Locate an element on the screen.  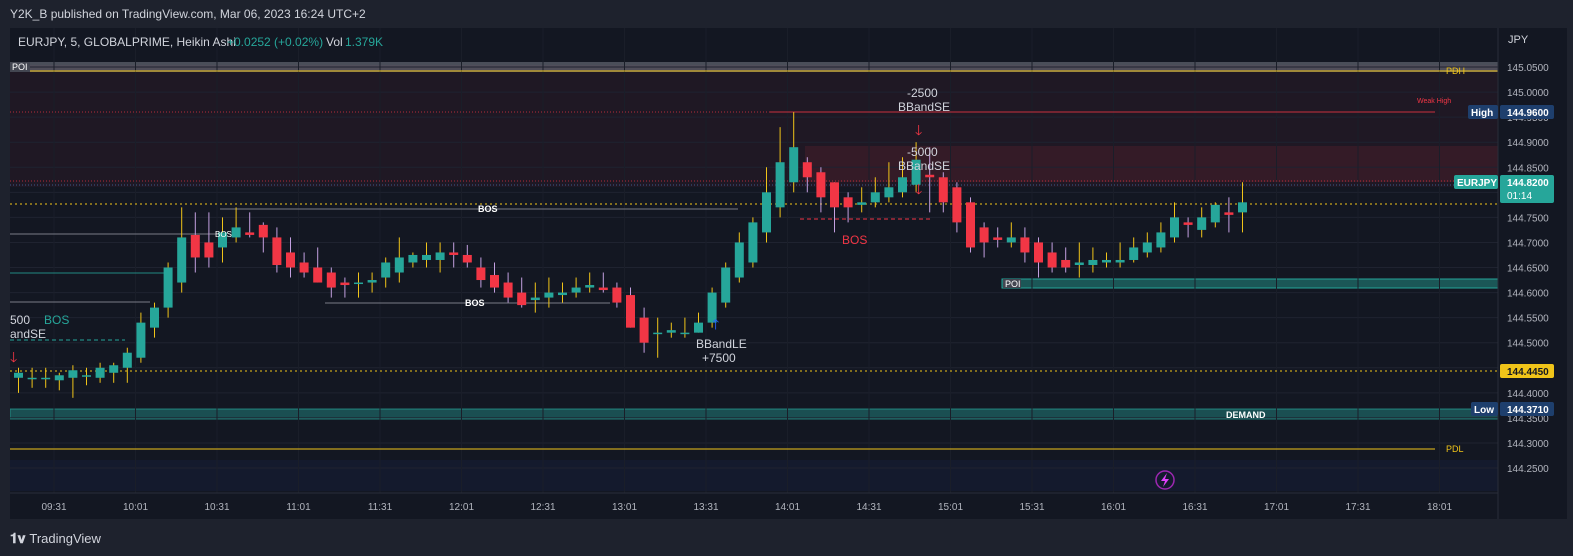
footer: 𝟏𝐯 TradingView is located at coordinates (786, 538).